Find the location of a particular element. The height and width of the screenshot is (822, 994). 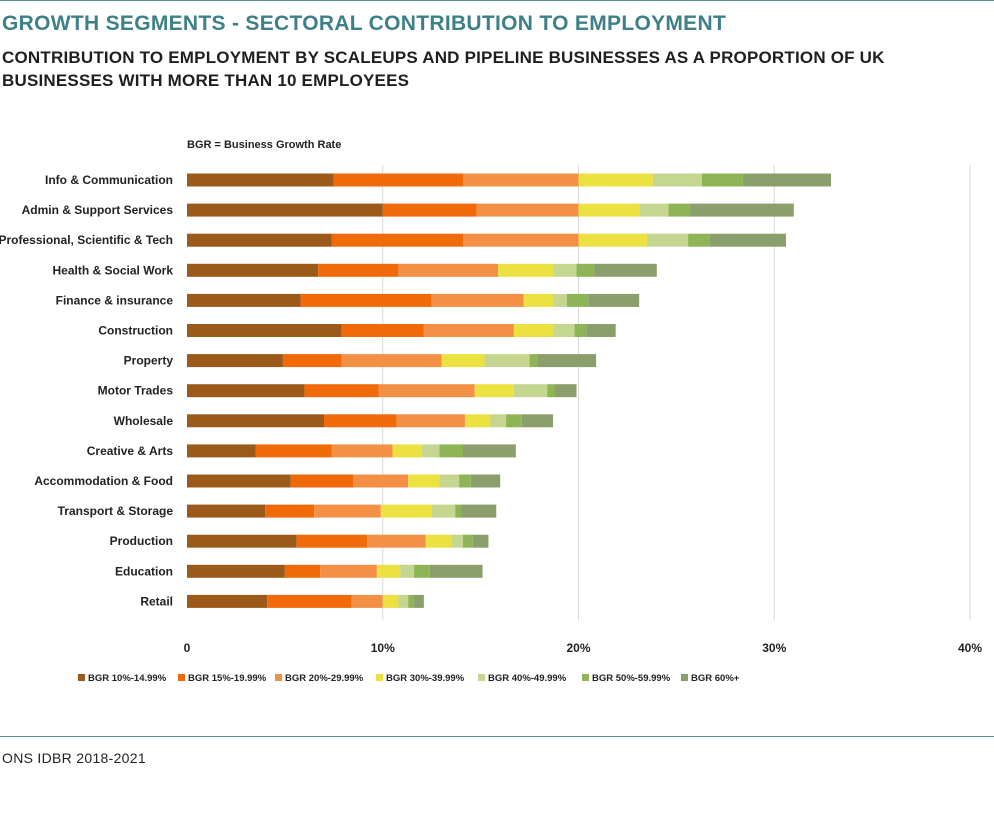

category-label: Wholesale is located at coordinates (144, 421).